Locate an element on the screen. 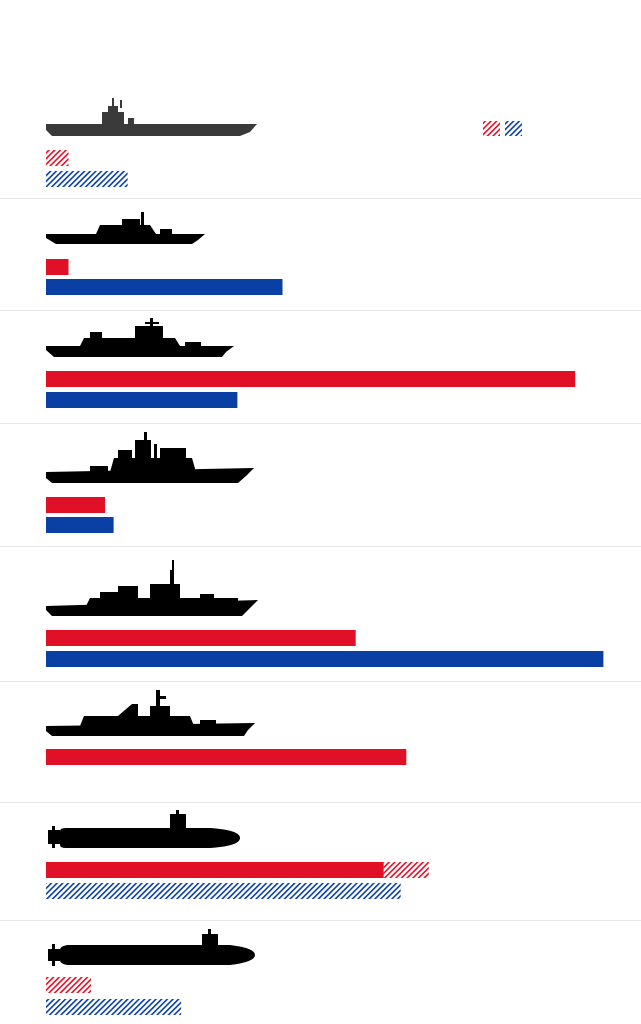  bar-amphibious-assault-ship-series-b is located at coordinates (164, 287).